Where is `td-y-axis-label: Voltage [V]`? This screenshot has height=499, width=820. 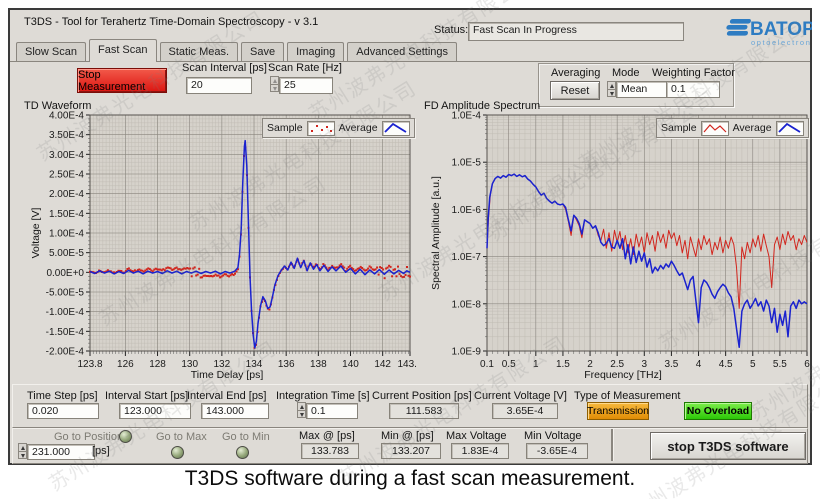 td-y-axis-label: Voltage [V] is located at coordinates (36, 233).